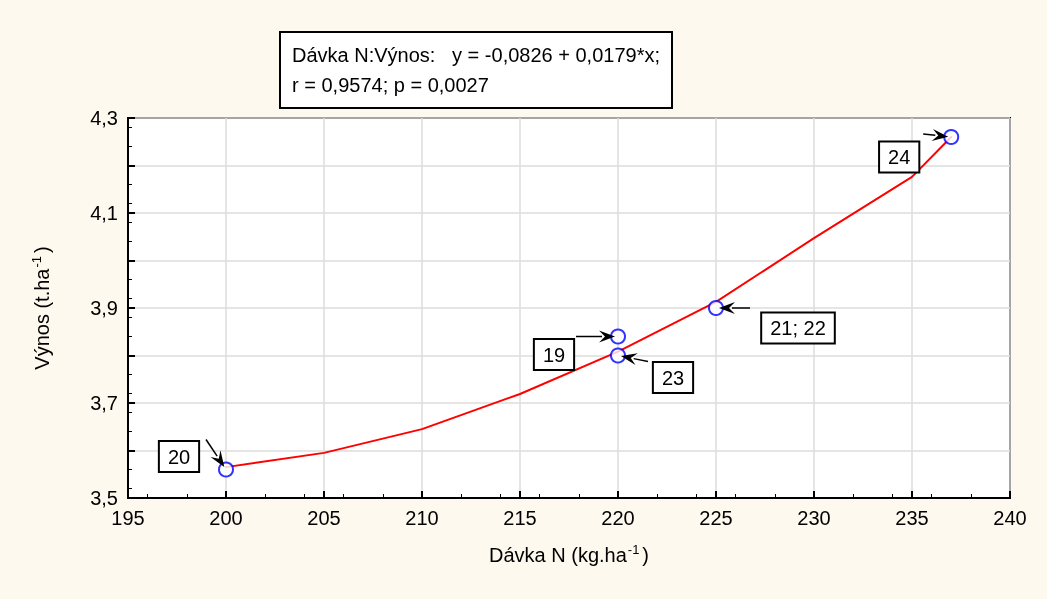  I want to click on y-axis-title: Výnos (t.ha-1), so click(41, 308).